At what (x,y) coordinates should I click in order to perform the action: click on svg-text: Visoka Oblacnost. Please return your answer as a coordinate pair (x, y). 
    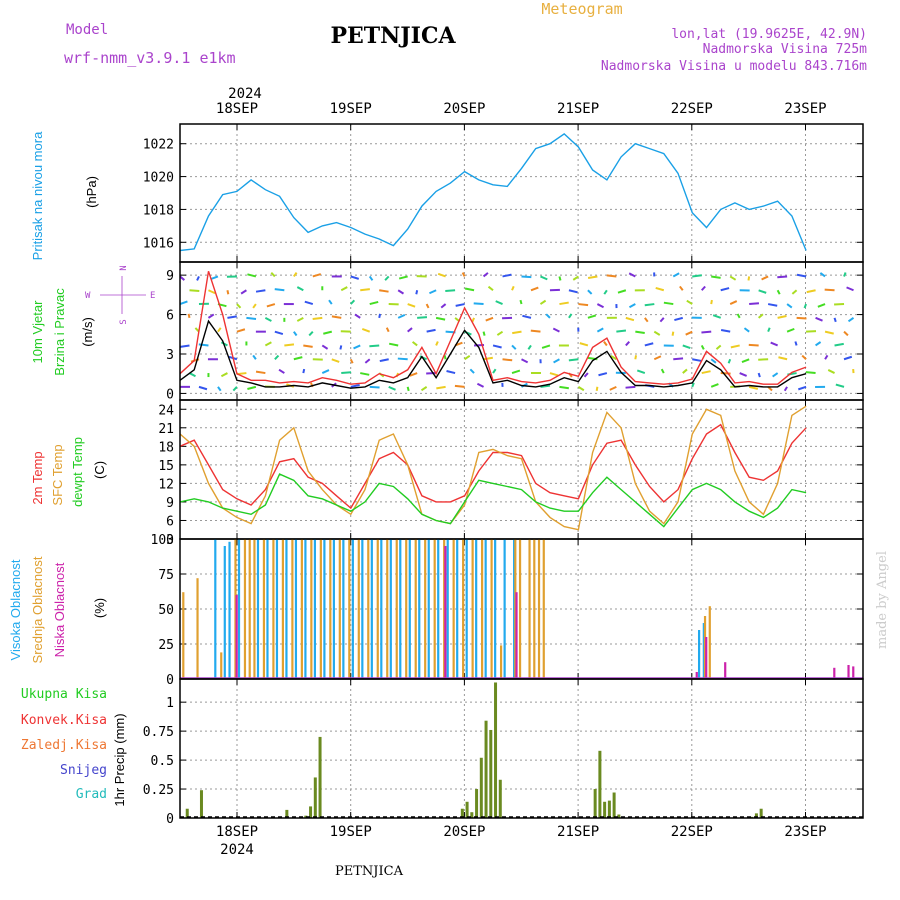
    Looking at the image, I should click on (15, 609).